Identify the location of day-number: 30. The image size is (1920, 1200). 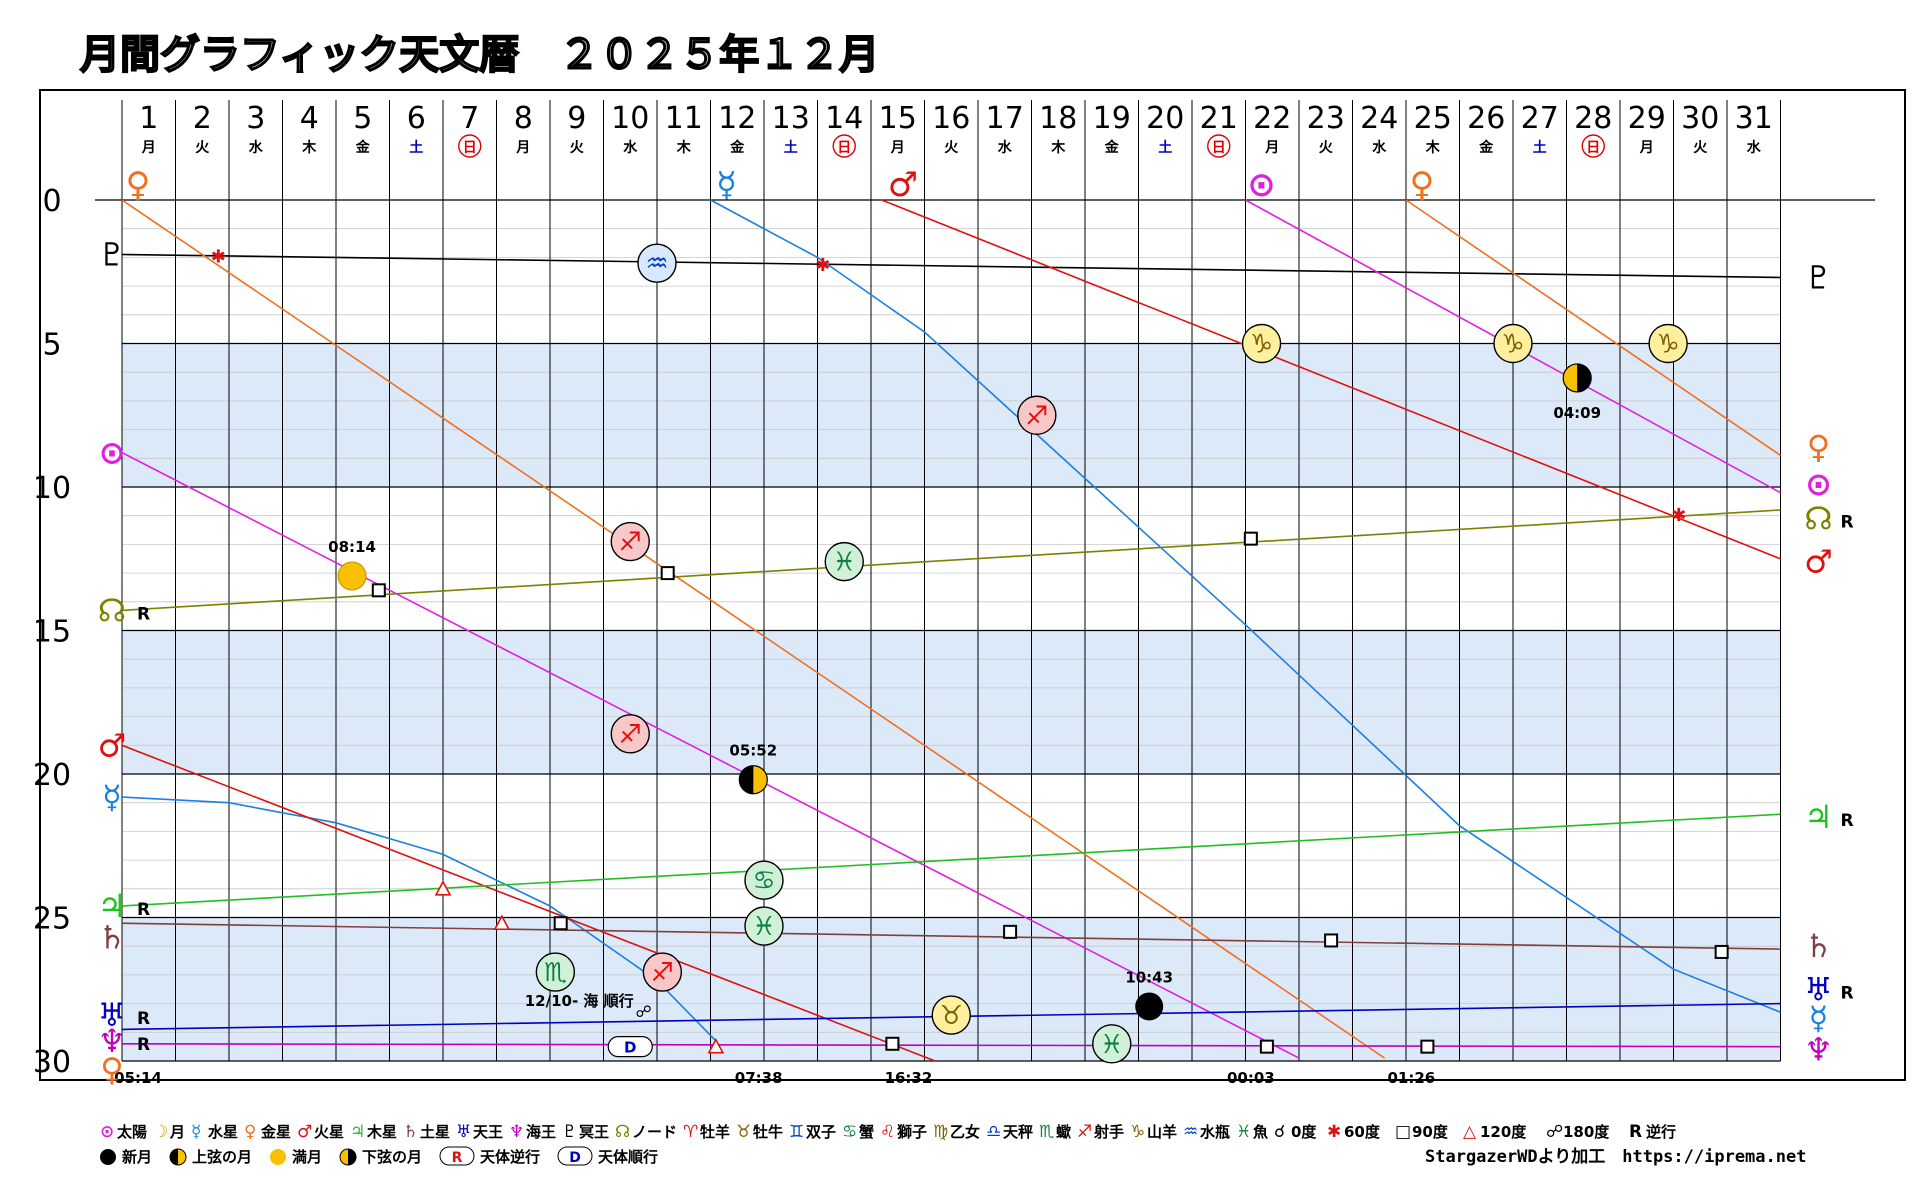
(1700, 118).